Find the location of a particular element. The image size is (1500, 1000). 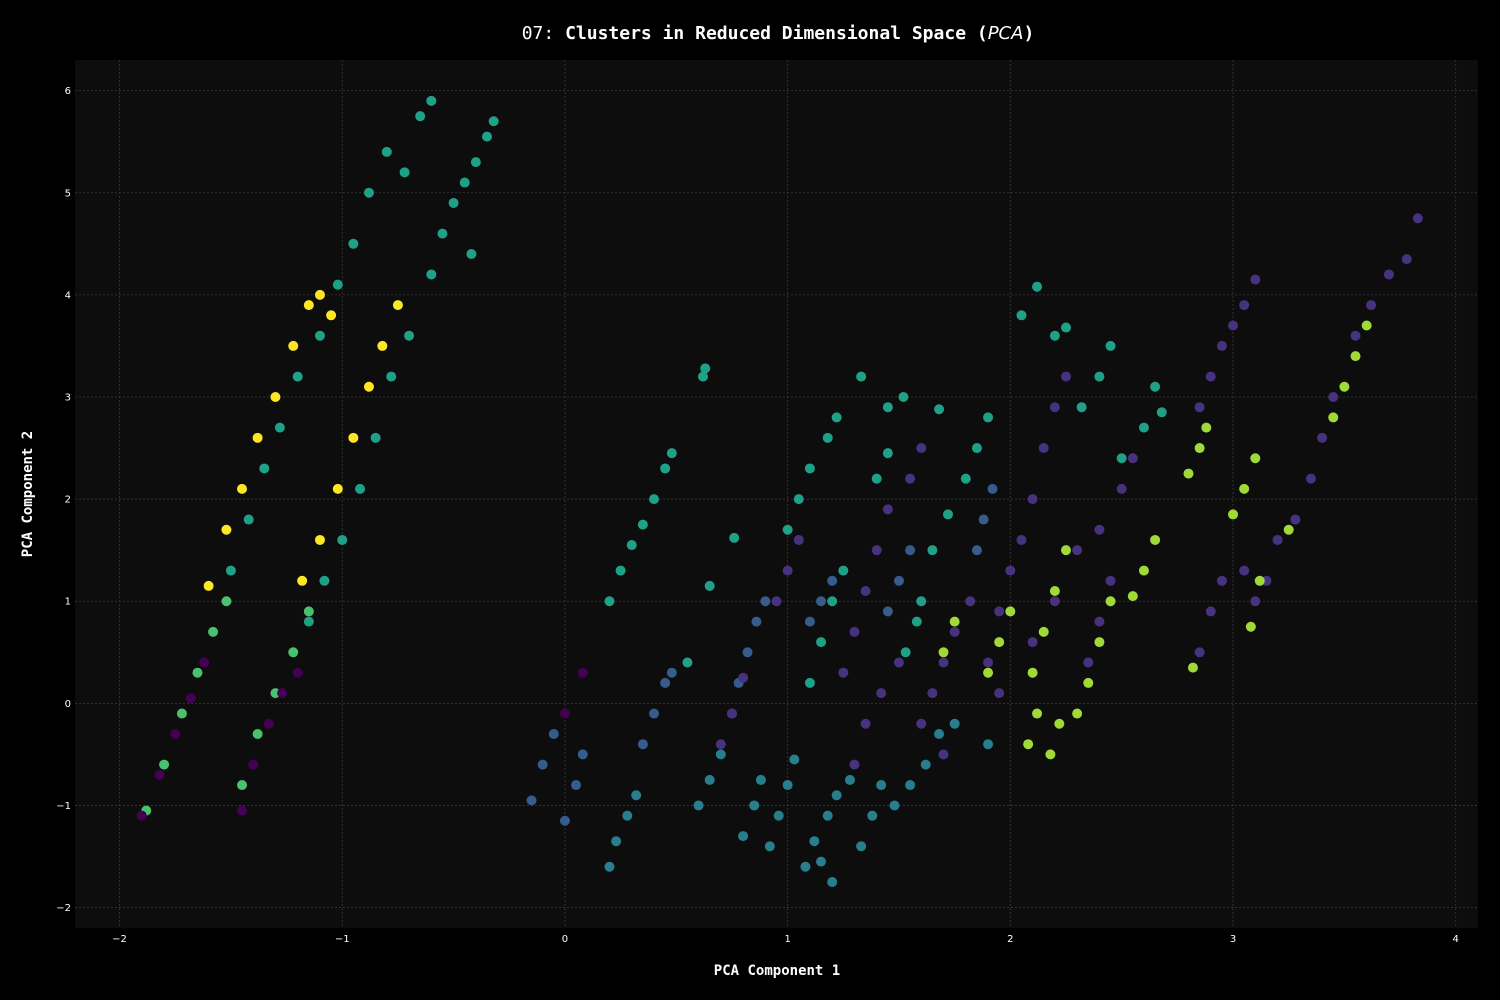

x-tick-label: 2 is located at coordinates (1010, 939).